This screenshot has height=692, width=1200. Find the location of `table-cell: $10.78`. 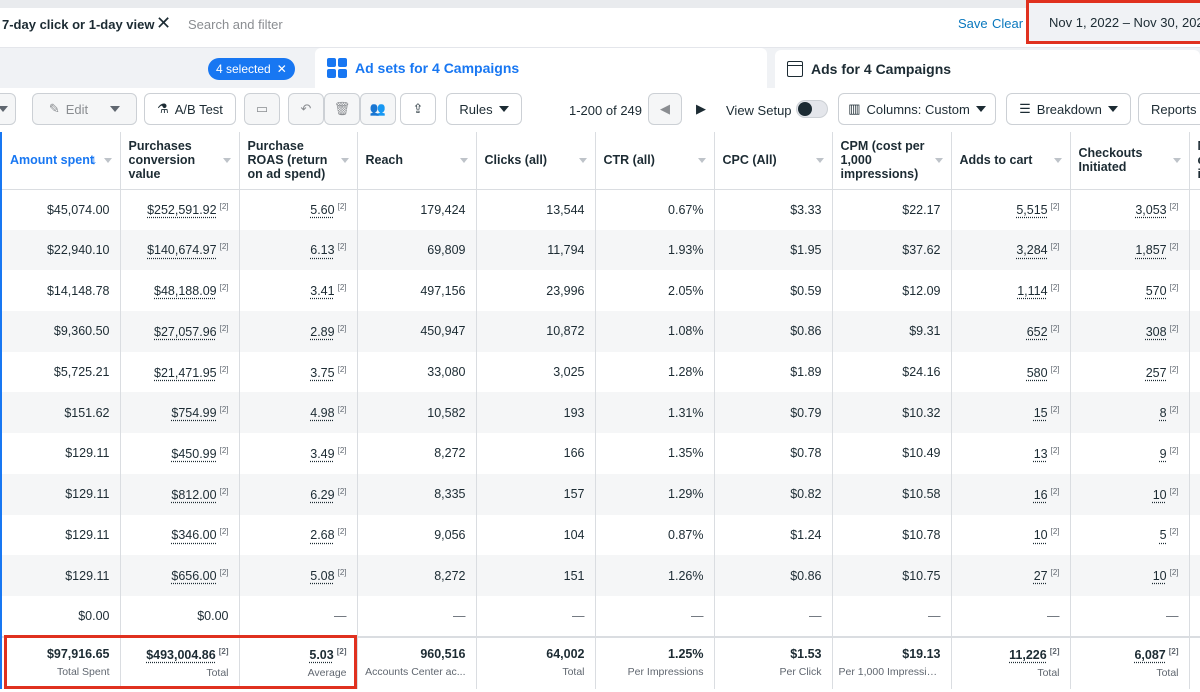

table-cell: $10.78 is located at coordinates (892, 535).